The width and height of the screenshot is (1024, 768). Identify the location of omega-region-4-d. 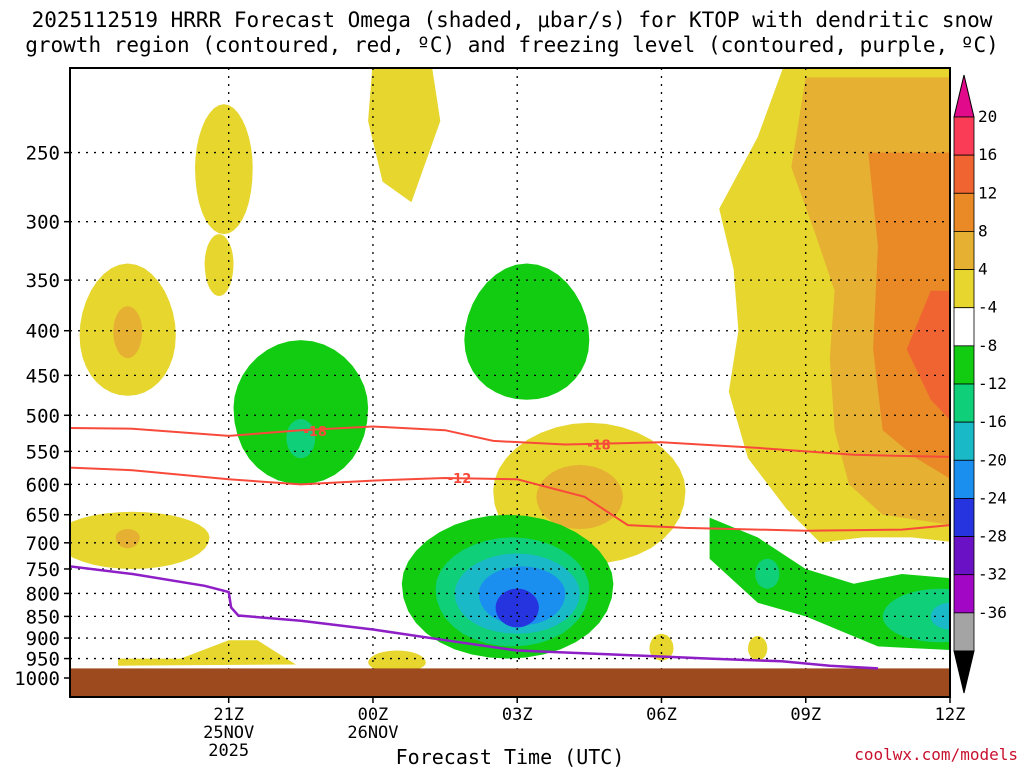
(140, 540).